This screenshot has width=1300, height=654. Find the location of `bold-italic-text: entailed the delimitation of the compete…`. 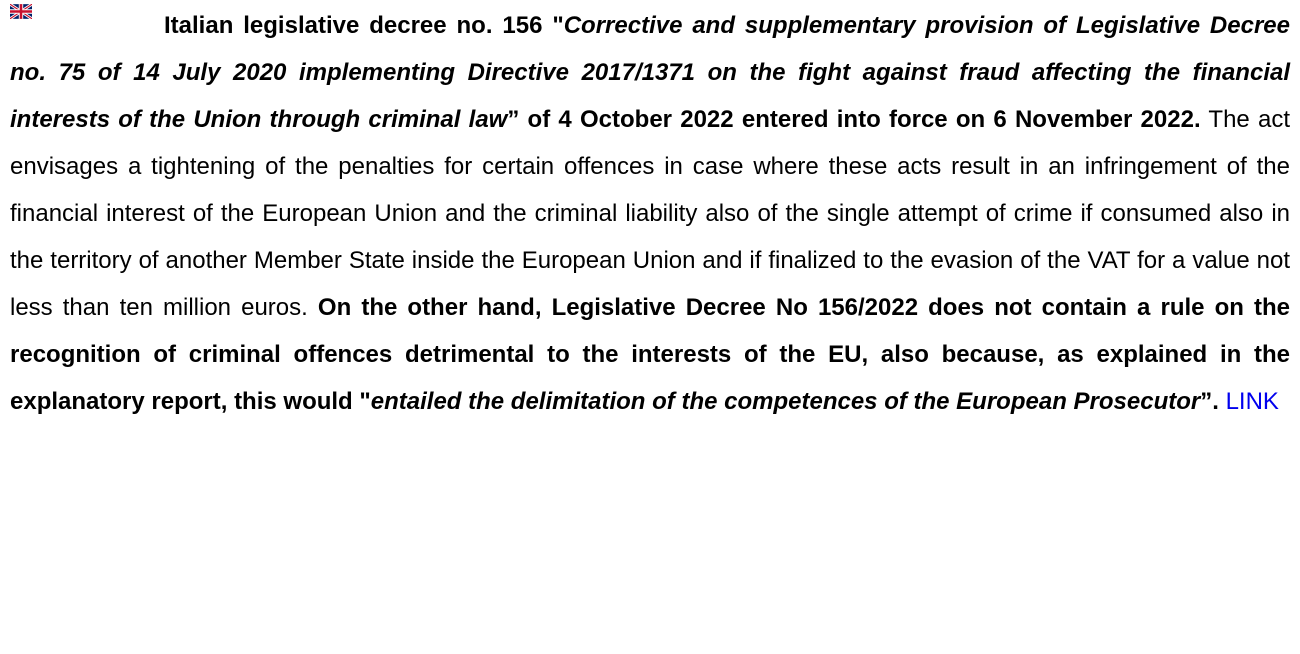

bold-italic-text: entailed the delimitation of the compete… is located at coordinates (785, 401).